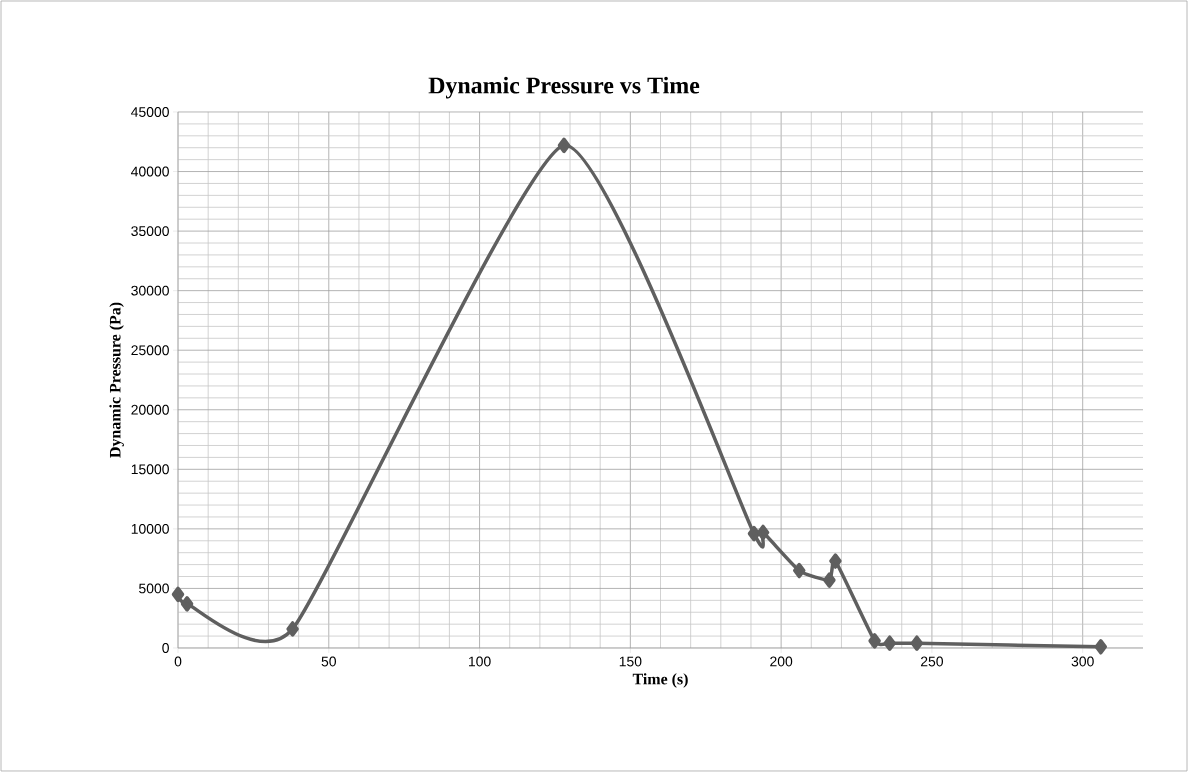 This screenshot has width=1188, height=772. What do you see at coordinates (116, 380) in the screenshot?
I see `y-axis-title: Dynamic Pressure (Pa)` at bounding box center [116, 380].